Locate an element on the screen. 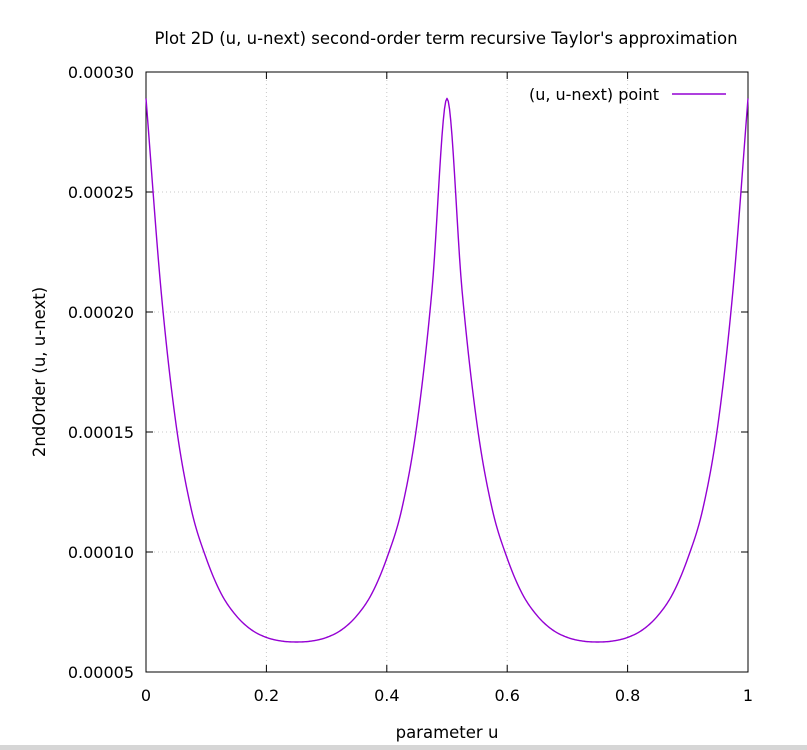 Image resolution: width=807 pixels, height=750 pixels. window-bottom-edge is located at coordinates (403, 747).